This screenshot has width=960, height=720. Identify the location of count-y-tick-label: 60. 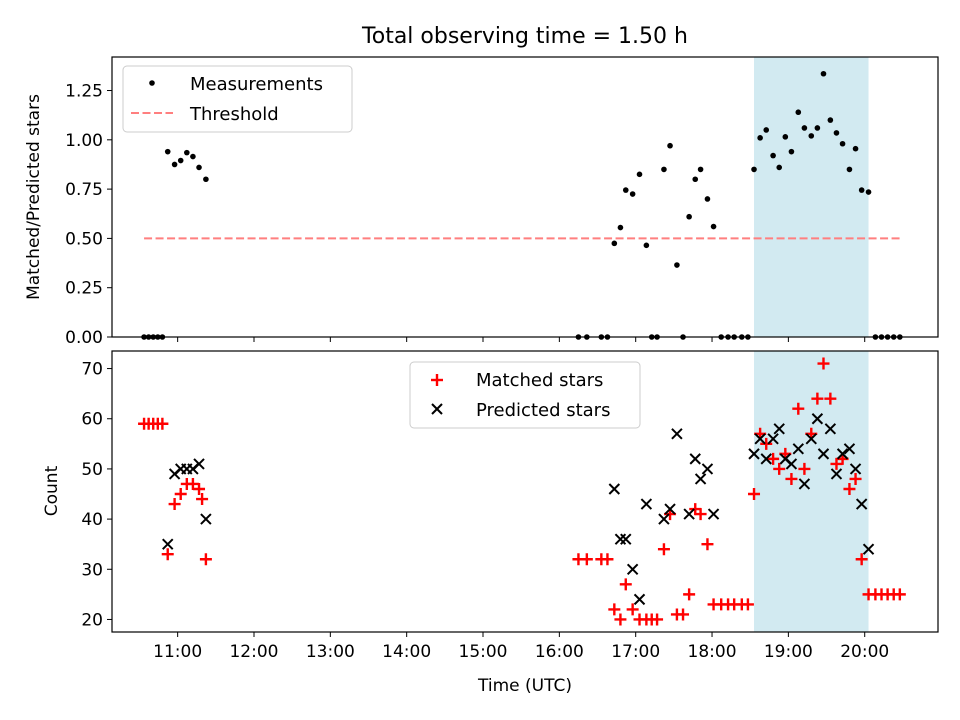
(92, 420).